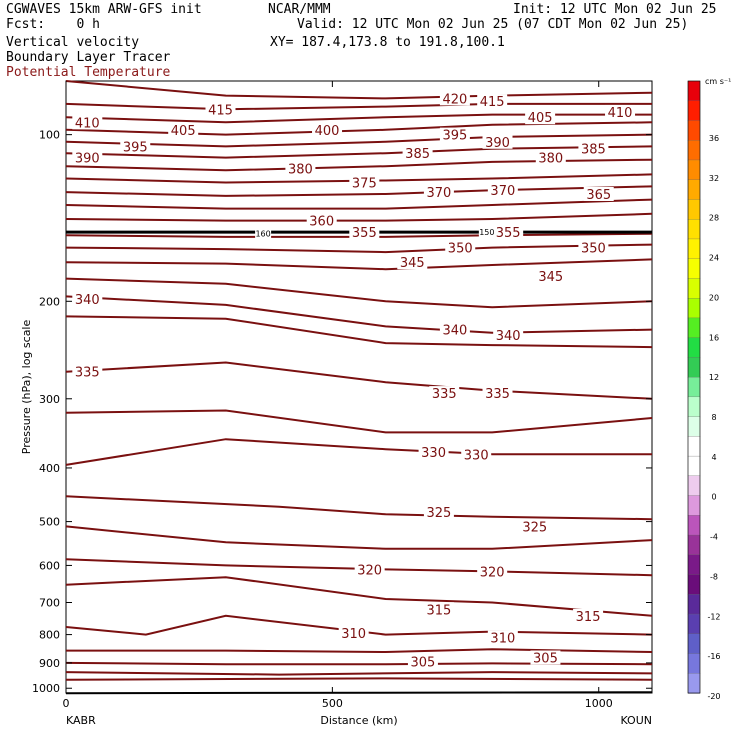 Image resolution: width=740 pixels, height=740 pixels. Describe the element at coordinates (438, 511) in the screenshot. I see `contour-label-35-bg` at that location.